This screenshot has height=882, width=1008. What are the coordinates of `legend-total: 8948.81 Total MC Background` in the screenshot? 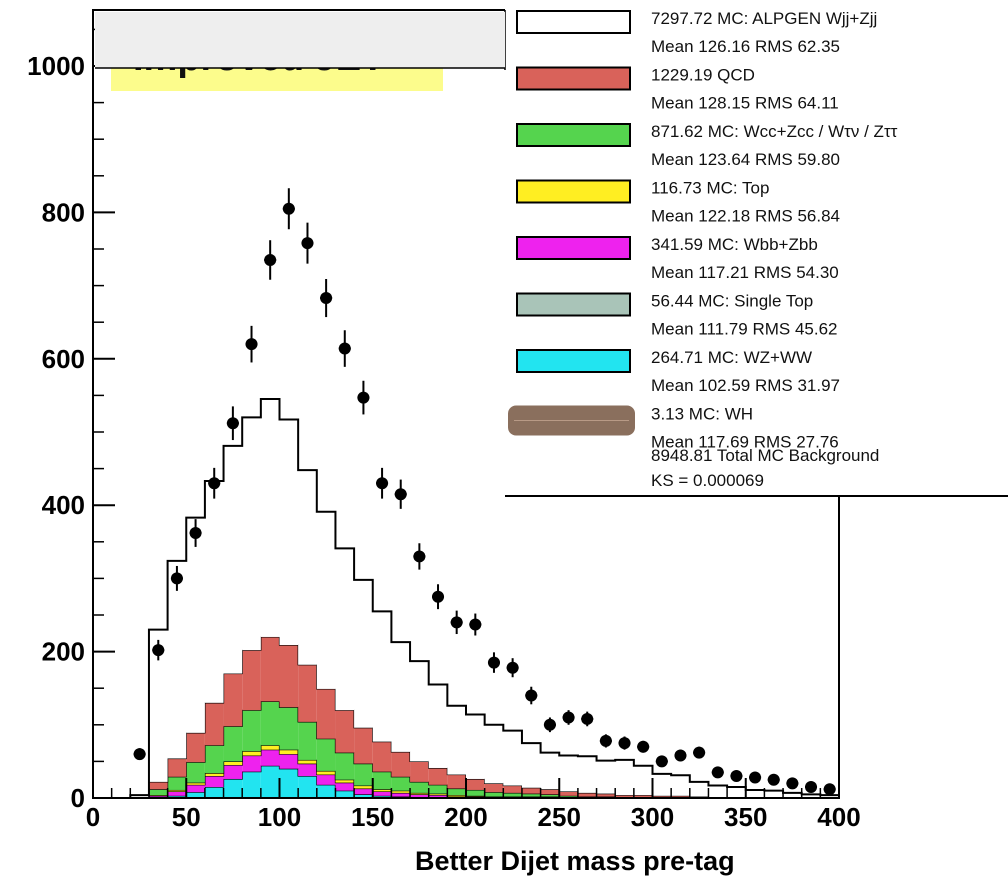 It's located at (765, 455).